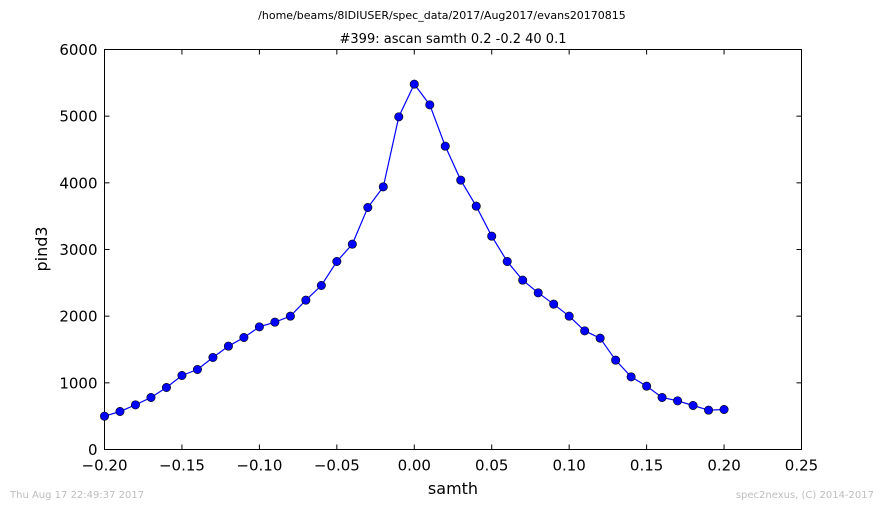 The height and width of the screenshot is (509, 884). Describe the element at coordinates (78, 317) in the screenshot. I see `y-tick-label: 2000` at that location.